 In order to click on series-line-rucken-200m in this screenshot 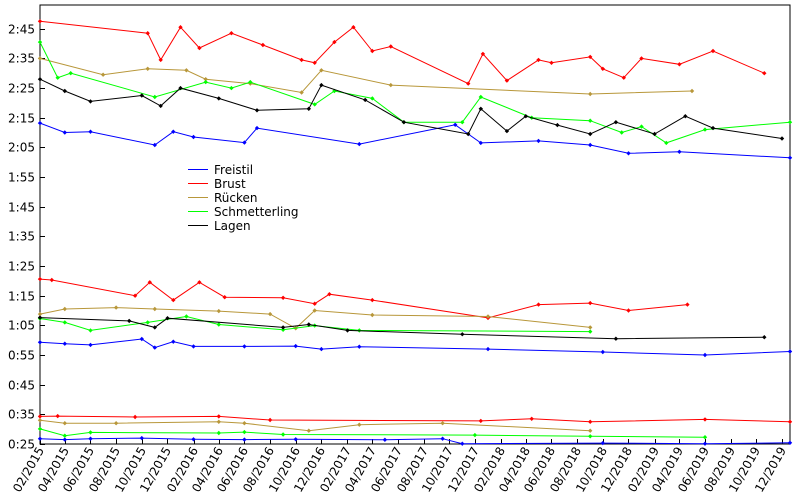, I will do `click(366, 76)`.